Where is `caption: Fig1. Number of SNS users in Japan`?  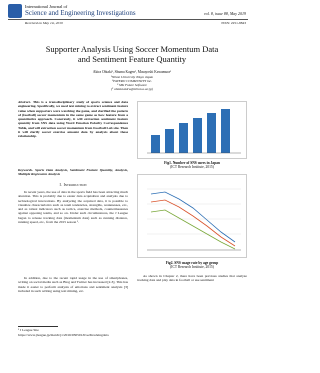
caption: Fig1. Number of SNS users in Japan is located at coordinates (192, 163).